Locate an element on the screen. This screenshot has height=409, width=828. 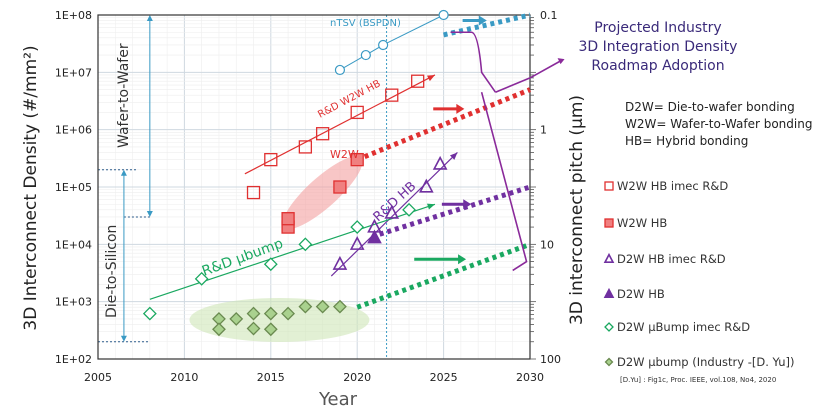
y2-tick-label: 100 is located at coordinates (550, 359).